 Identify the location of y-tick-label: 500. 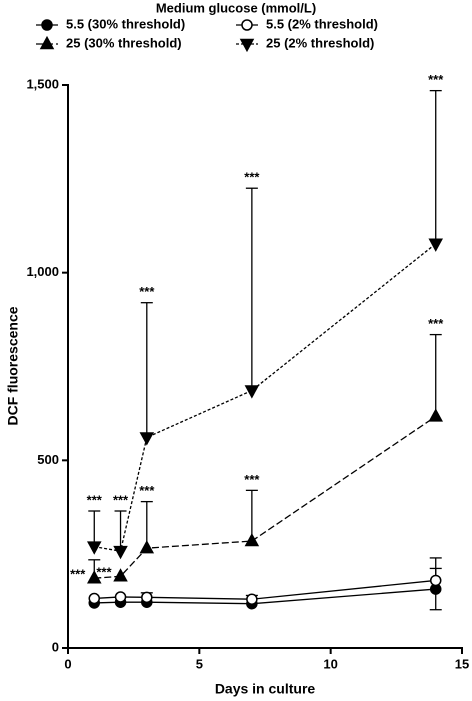
(48, 459).